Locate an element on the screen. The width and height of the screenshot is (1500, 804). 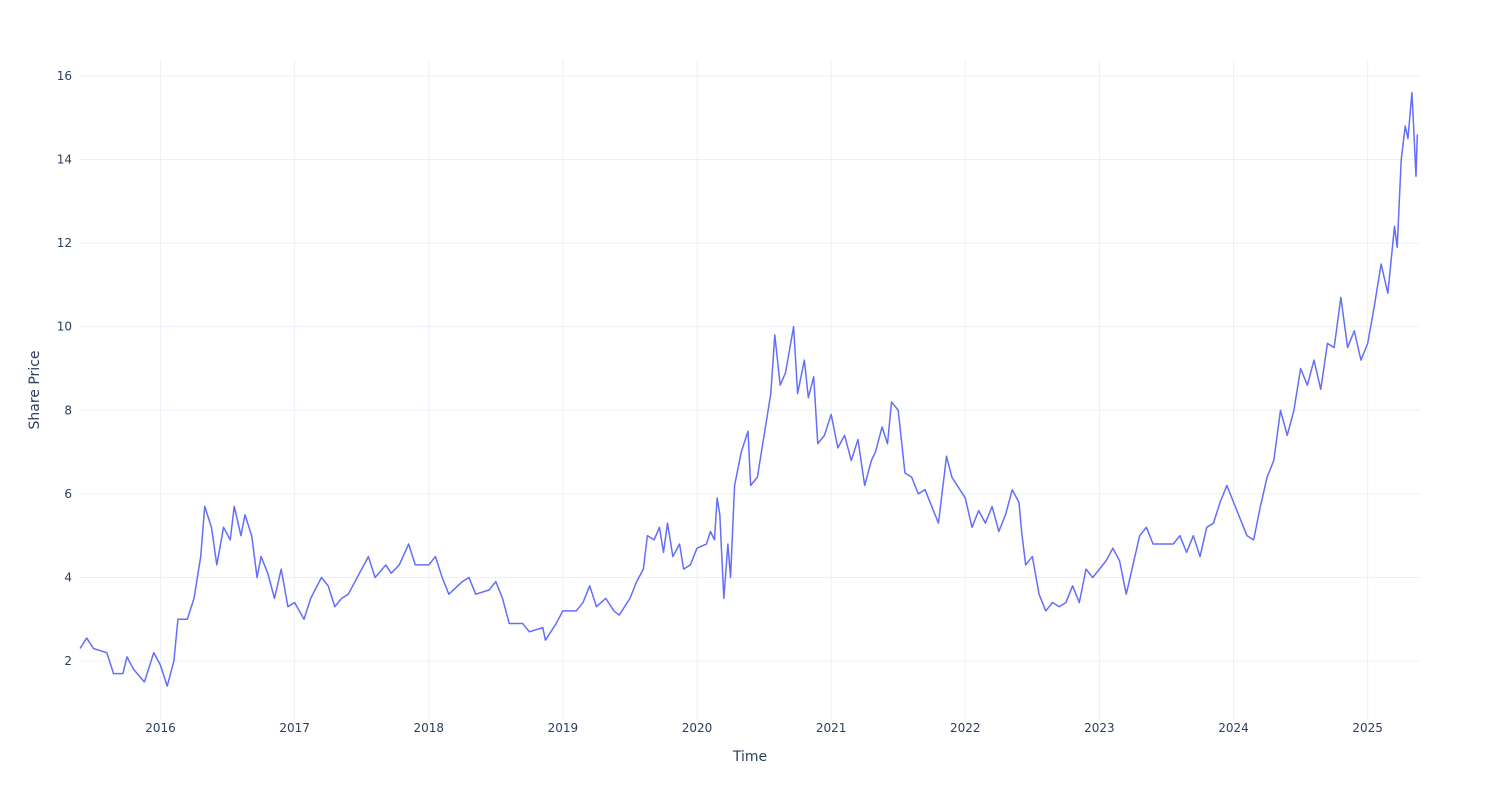
x-axis-title: Time is located at coordinates (749, 757).